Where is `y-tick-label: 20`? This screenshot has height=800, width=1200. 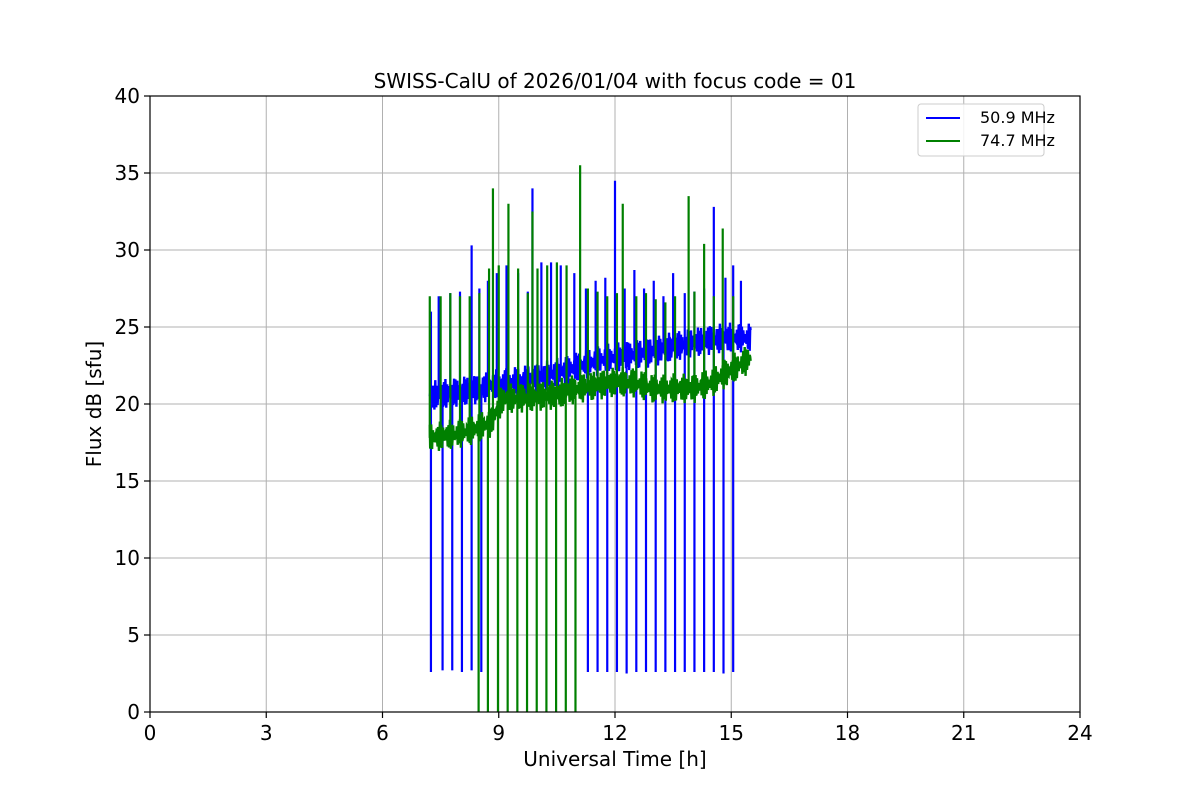
y-tick-label: 20 is located at coordinates (127, 404).